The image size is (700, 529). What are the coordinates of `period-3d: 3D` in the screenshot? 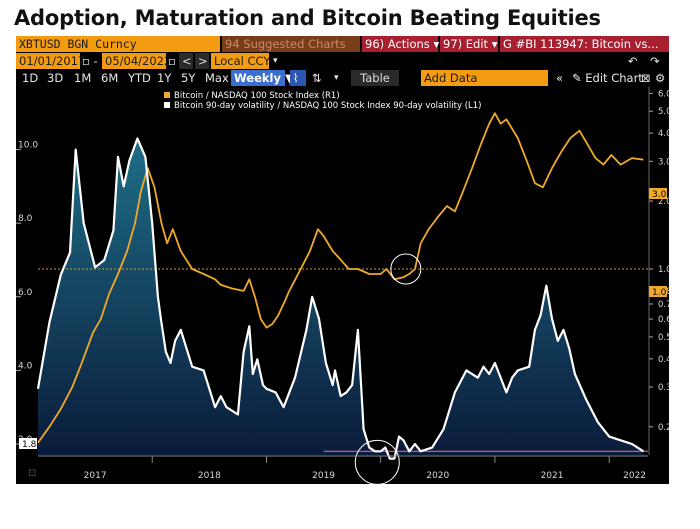 It's located at (55, 78).